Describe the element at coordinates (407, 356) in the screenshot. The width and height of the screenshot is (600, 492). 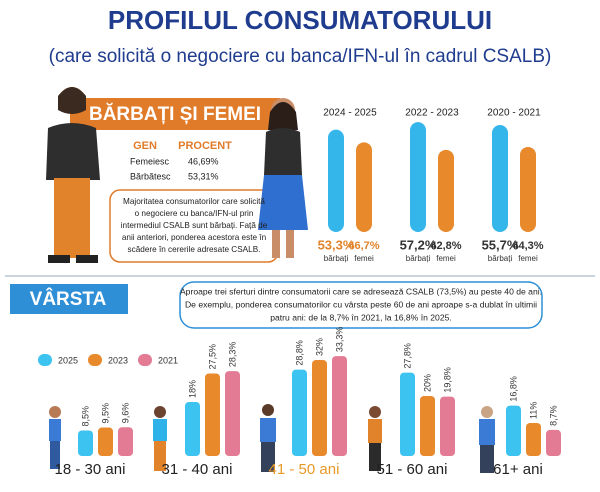
I see `value-label: 27,8%` at that location.